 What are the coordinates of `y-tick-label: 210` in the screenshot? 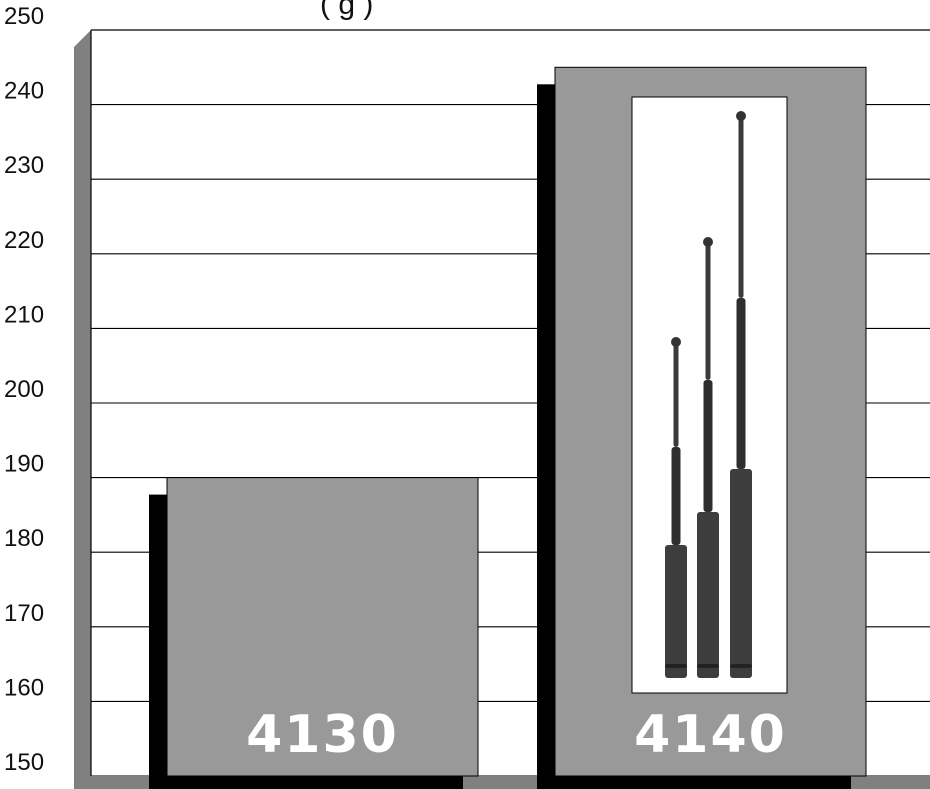 It's located at (24, 314).